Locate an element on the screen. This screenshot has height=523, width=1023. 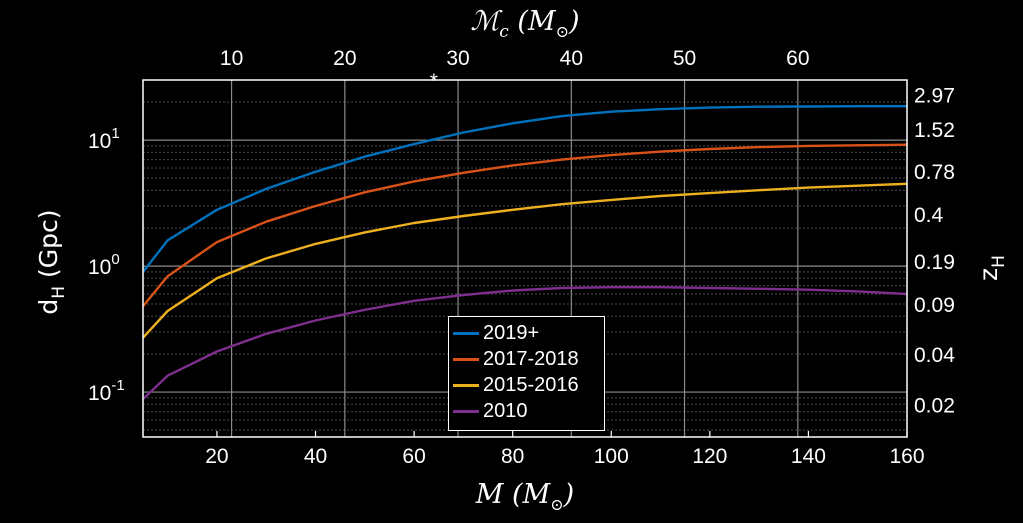
right-y-tick-label: 2.97 is located at coordinates (934, 96).